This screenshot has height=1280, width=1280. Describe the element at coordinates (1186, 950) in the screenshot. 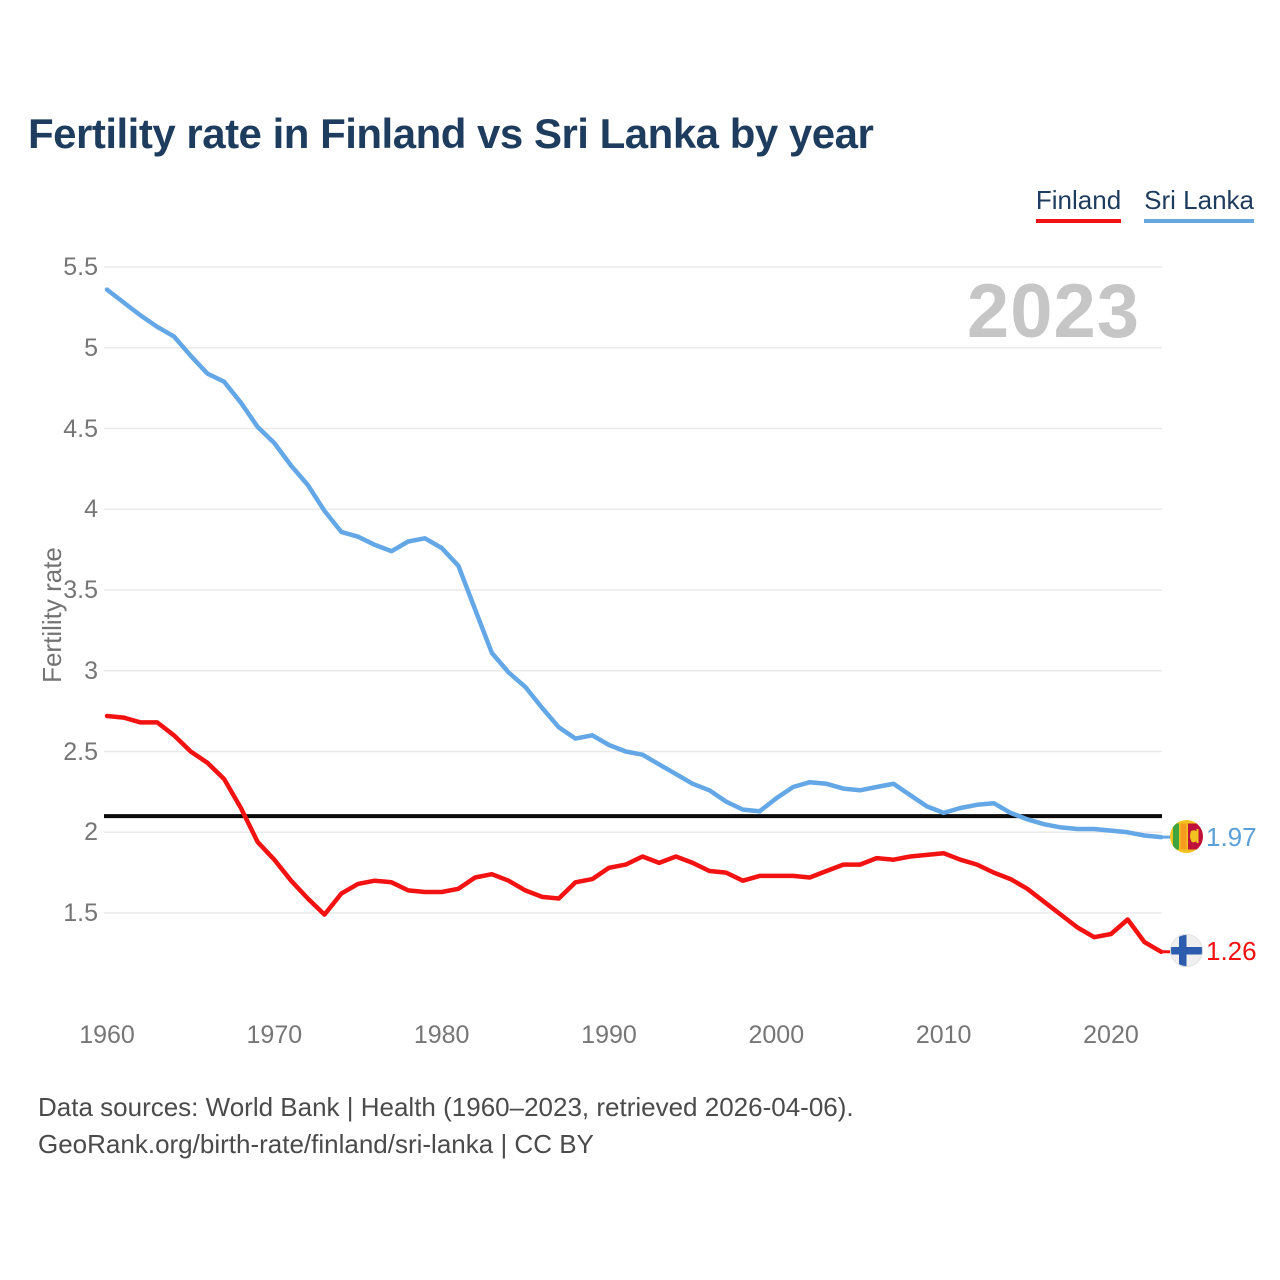

I see `finland-flag-icon` at that location.